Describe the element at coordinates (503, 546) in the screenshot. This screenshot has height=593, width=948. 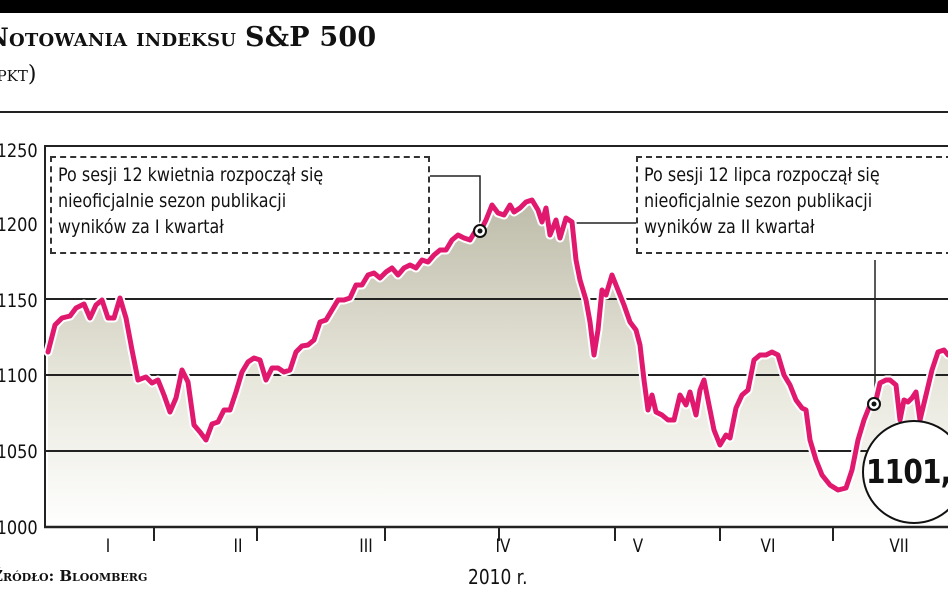
I see `month-label-4: IV` at that location.